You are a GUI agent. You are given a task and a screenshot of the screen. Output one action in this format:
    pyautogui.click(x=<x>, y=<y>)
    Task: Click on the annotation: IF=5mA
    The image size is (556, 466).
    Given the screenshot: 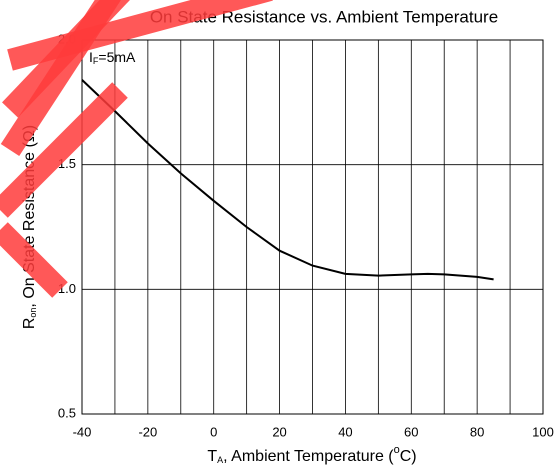 What is the action you would take?
    pyautogui.click(x=112, y=58)
    